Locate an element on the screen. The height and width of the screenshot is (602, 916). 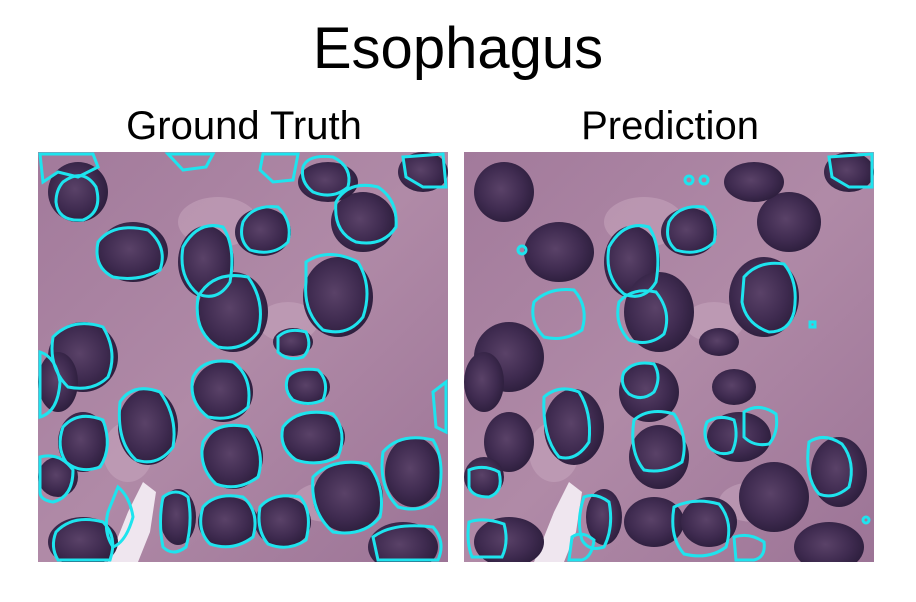
panel-label-ground-truth: Ground Truth is located at coordinates (244, 126).